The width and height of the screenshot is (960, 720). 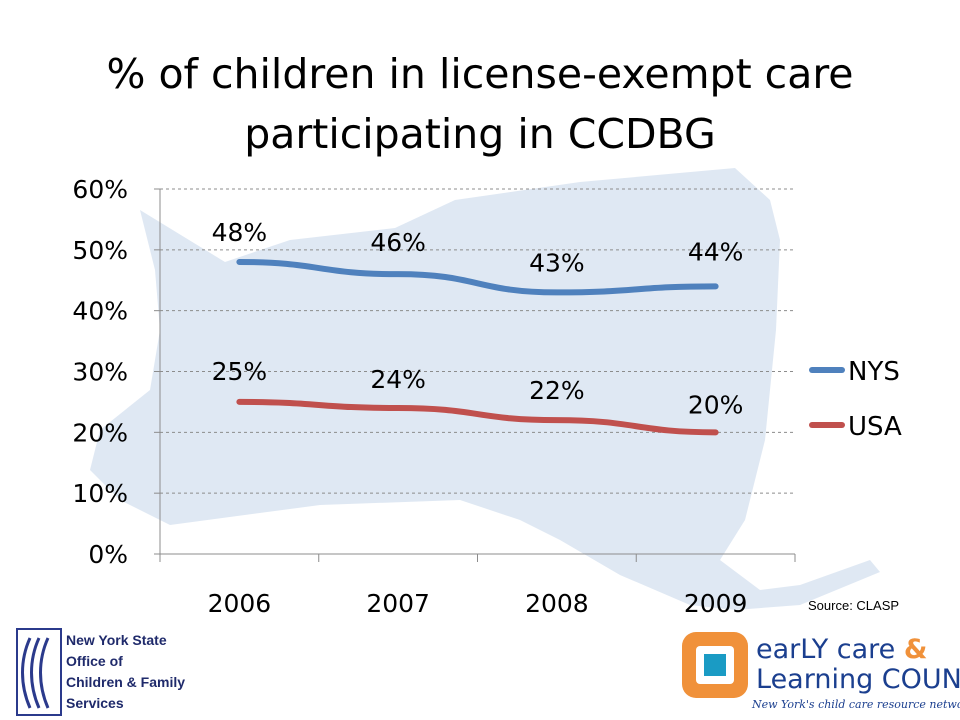 What do you see at coordinates (100, 189) in the screenshot?
I see `y-tick-label: 60%` at bounding box center [100, 189].